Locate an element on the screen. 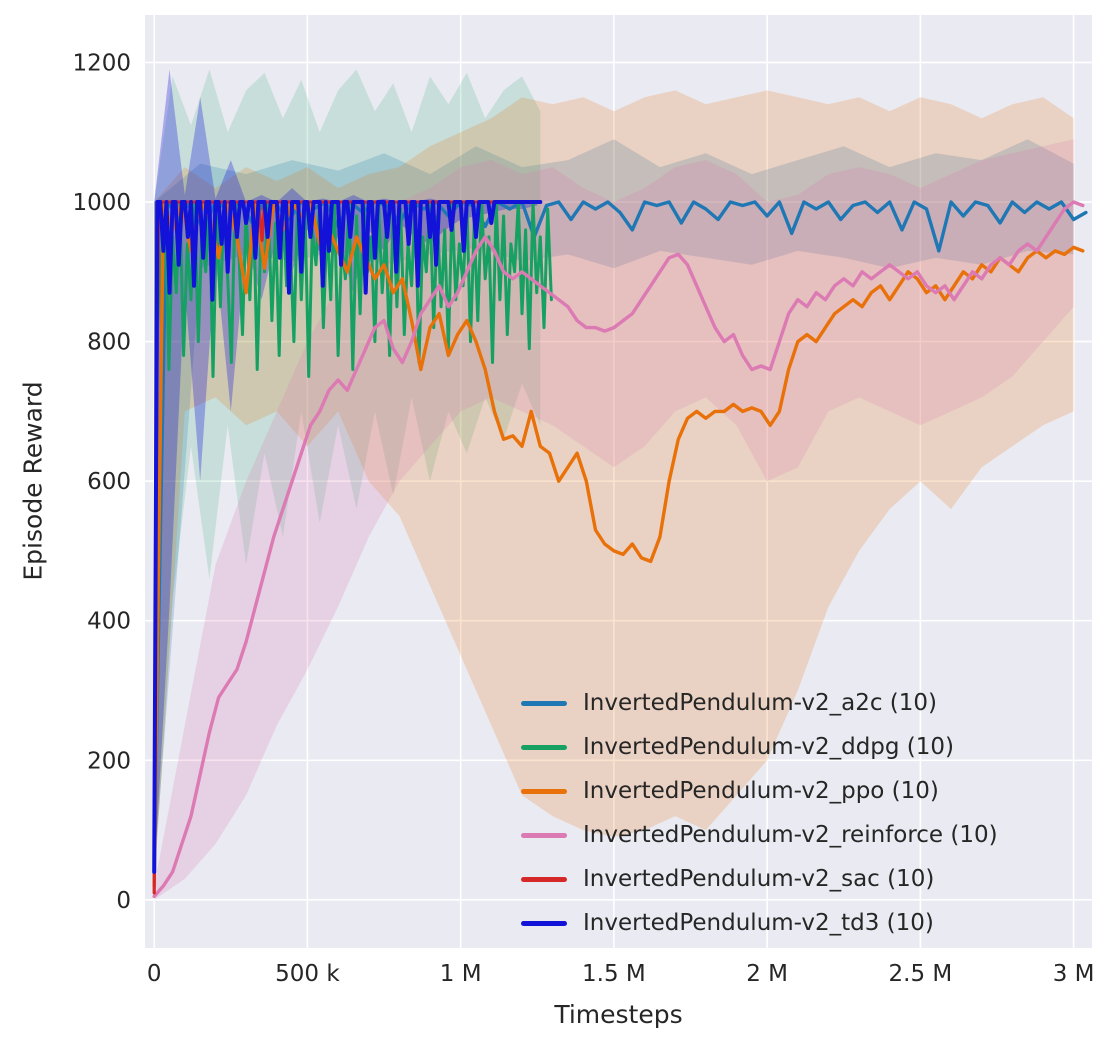 The width and height of the screenshot is (1114, 1049). legend-swatch-sac is located at coordinates (544, 879).